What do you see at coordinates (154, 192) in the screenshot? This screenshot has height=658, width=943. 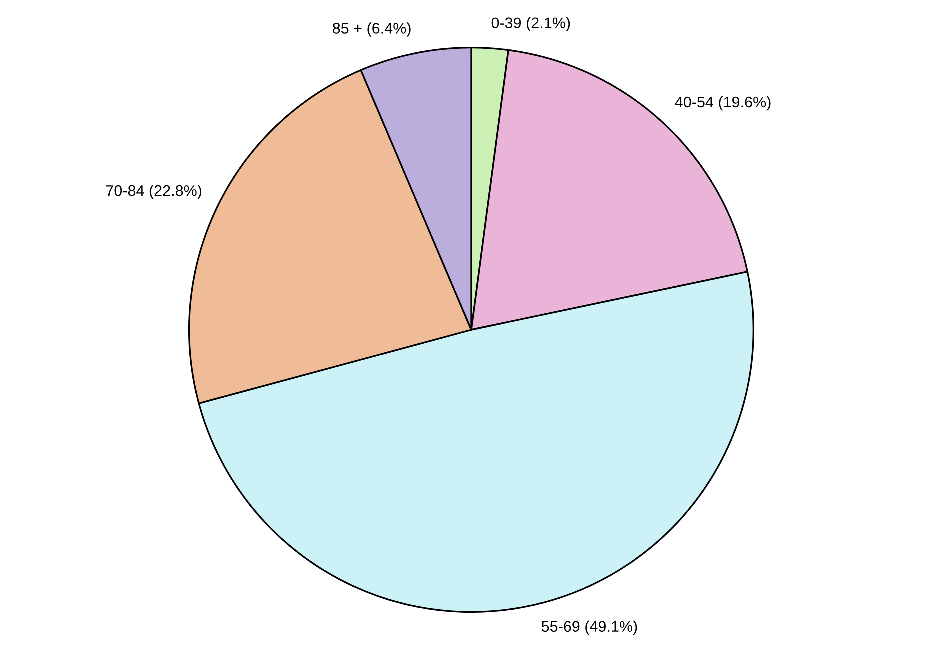 I see `slice-label: 70-84 (22.8%)` at bounding box center [154, 192].